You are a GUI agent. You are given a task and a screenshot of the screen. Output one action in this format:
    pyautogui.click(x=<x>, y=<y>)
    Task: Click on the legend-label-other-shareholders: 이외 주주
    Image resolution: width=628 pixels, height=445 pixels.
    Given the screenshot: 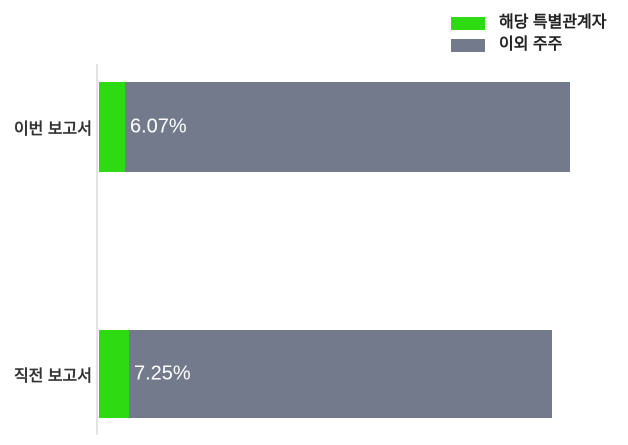 What is the action you would take?
    pyautogui.click(x=531, y=44)
    